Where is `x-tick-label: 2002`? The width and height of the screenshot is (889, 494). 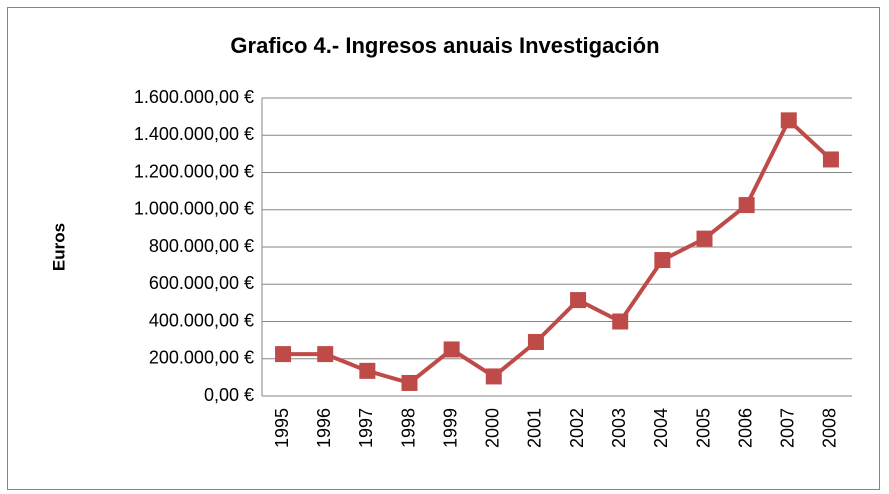 x-tick-label: 2002 is located at coordinates (577, 428).